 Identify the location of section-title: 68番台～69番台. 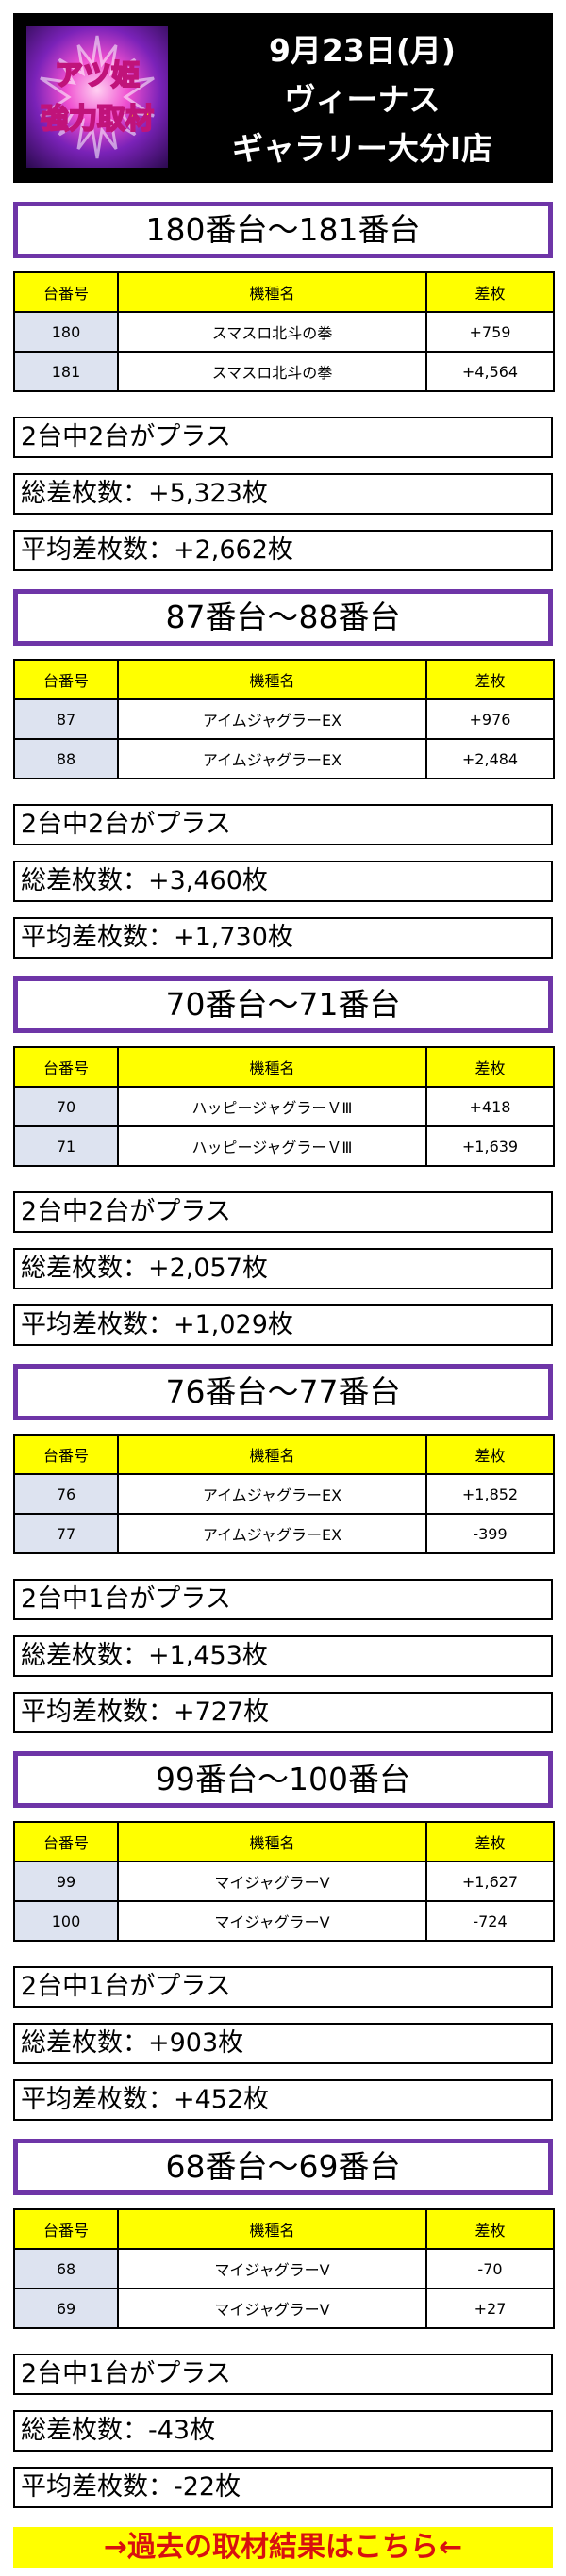
(283, 2167).